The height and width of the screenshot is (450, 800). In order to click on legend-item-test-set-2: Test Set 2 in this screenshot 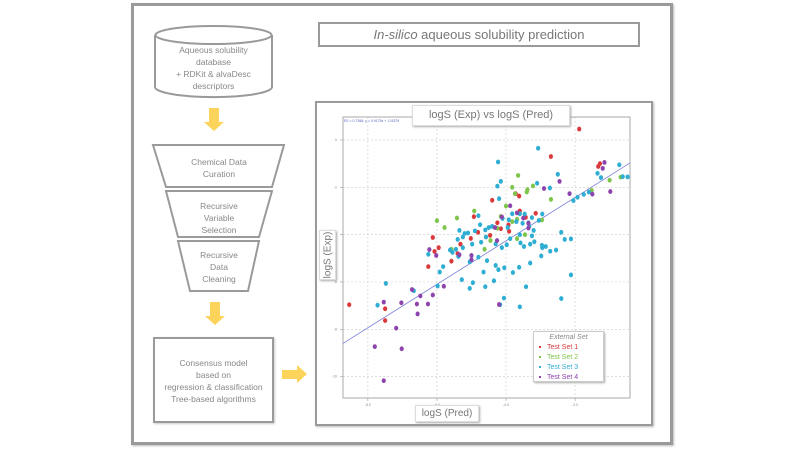, I will do `click(568, 358)`.